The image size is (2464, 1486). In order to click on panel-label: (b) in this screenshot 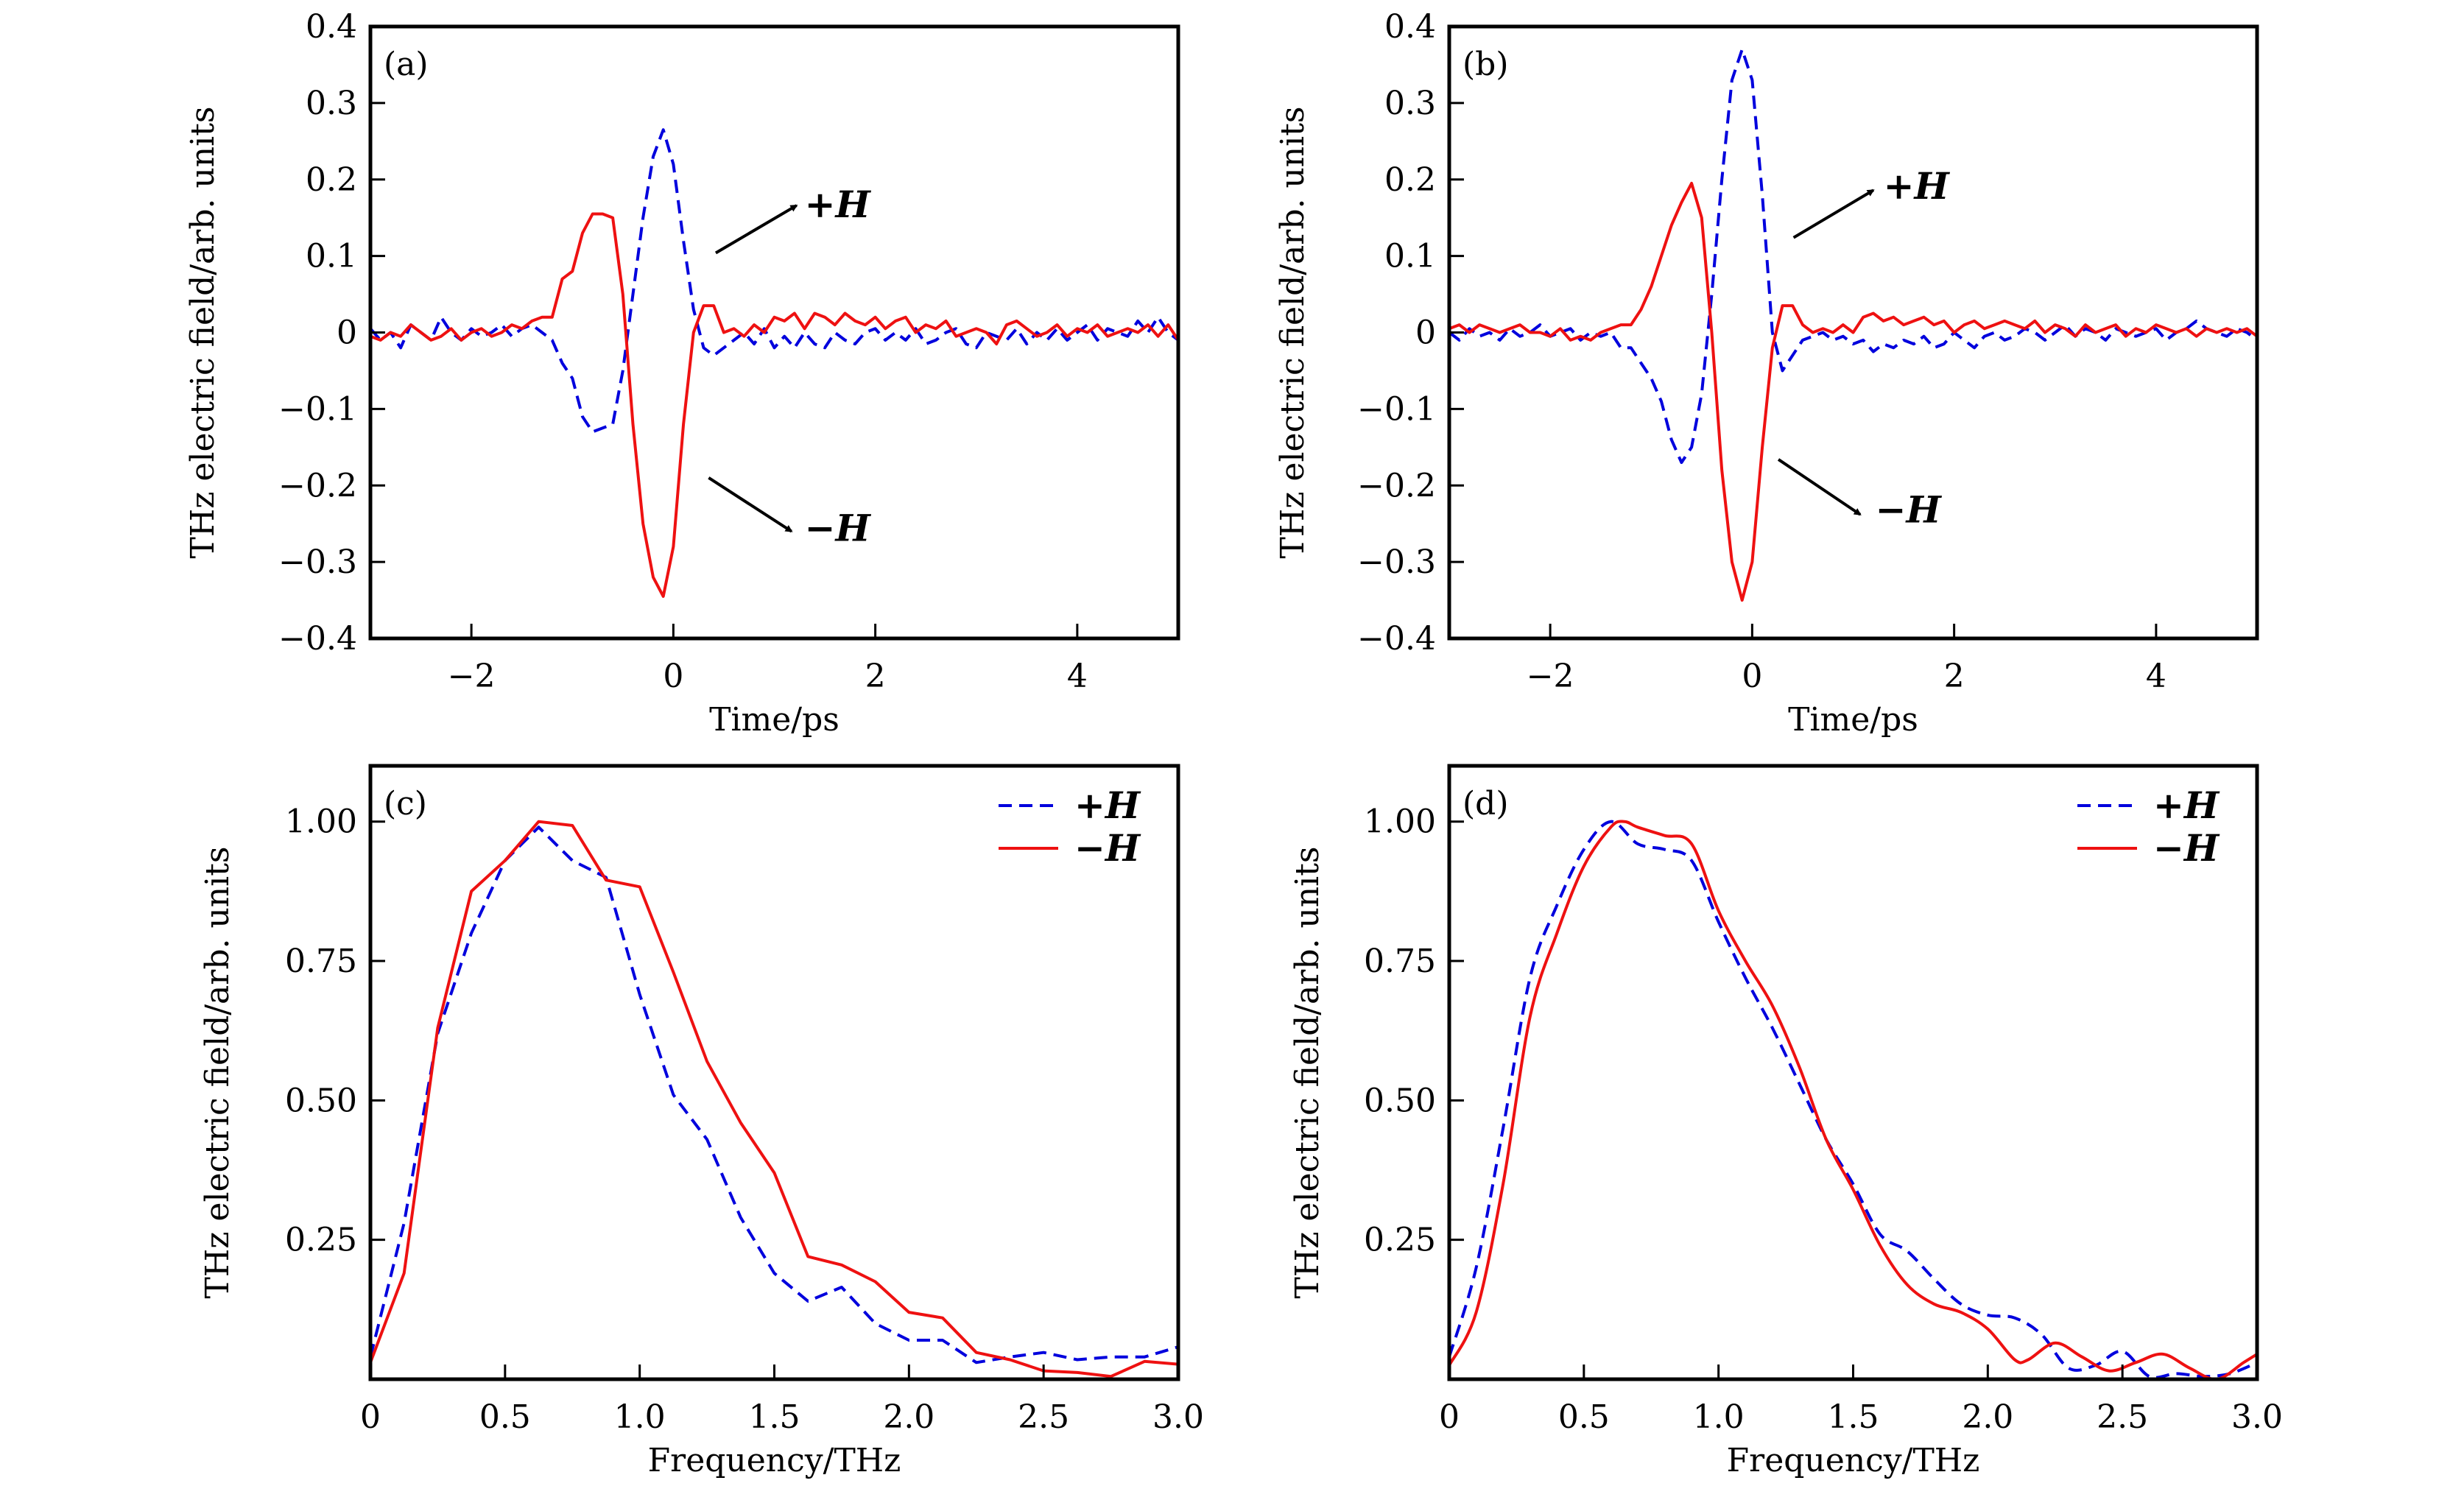, I will do `click(1485, 64)`.